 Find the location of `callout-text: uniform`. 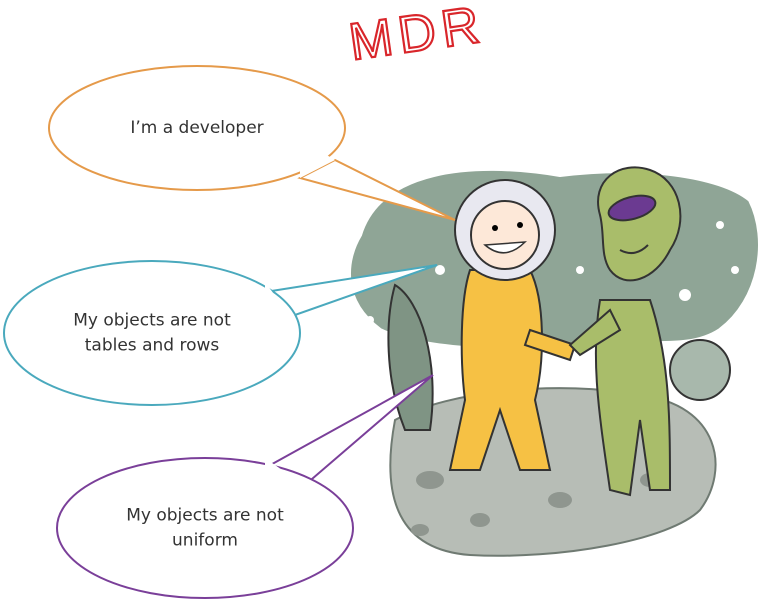

callout-text: uniform is located at coordinates (205, 541).